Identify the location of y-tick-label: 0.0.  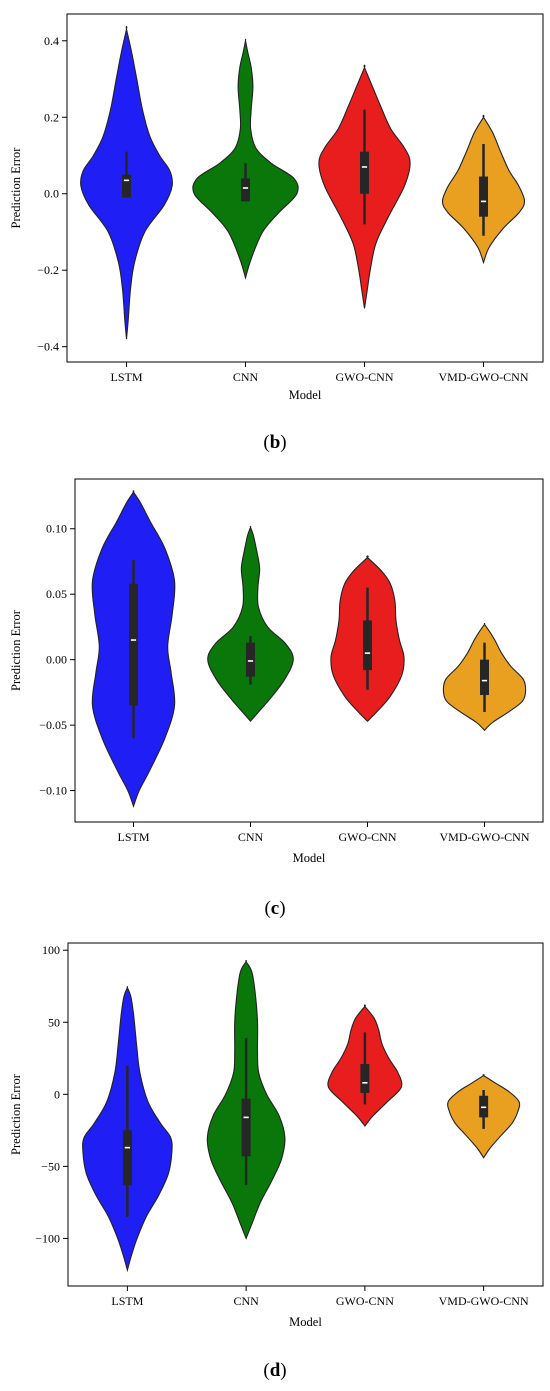
(51, 194).